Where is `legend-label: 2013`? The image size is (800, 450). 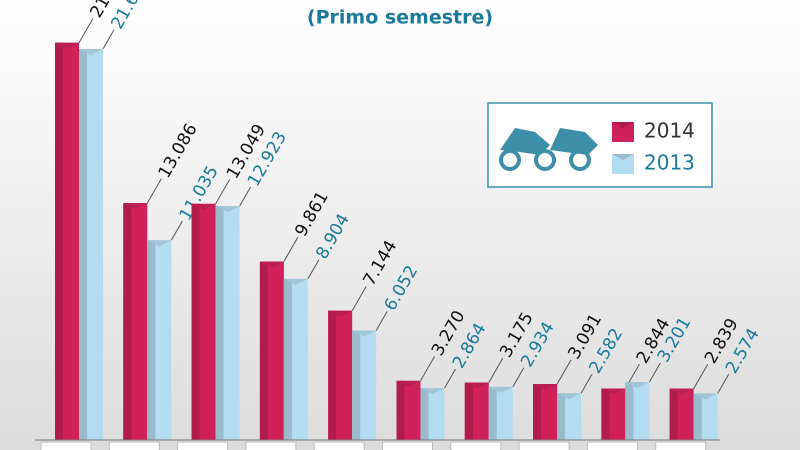
legend-label: 2013 is located at coordinates (669, 163).